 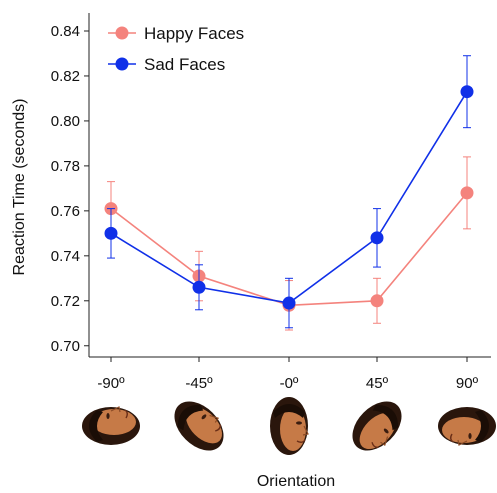 I want to click on x-tick-label: 45º, so click(x=377, y=383).